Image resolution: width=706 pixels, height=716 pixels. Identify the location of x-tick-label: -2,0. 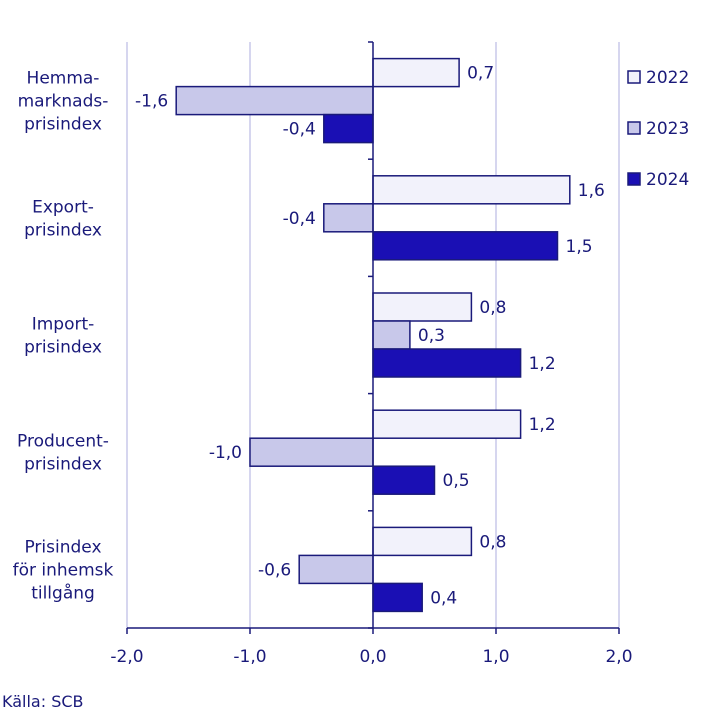
(126, 657).